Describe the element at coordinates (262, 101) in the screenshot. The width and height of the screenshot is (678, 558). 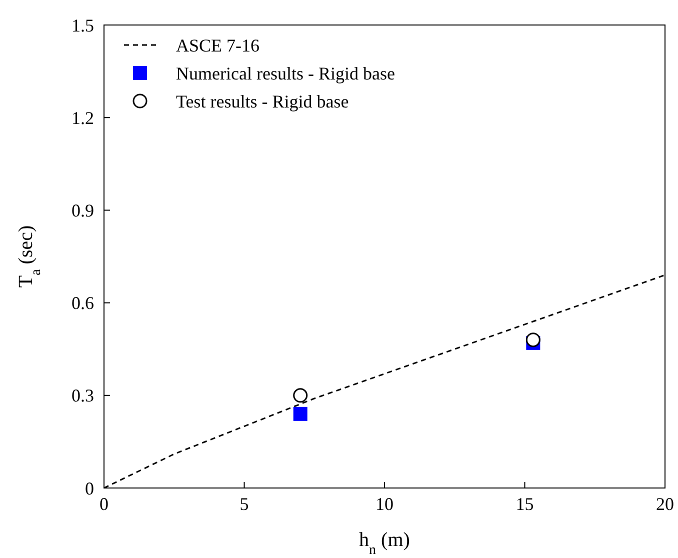
I see `legend-label: Test results - Rigid base` at that location.